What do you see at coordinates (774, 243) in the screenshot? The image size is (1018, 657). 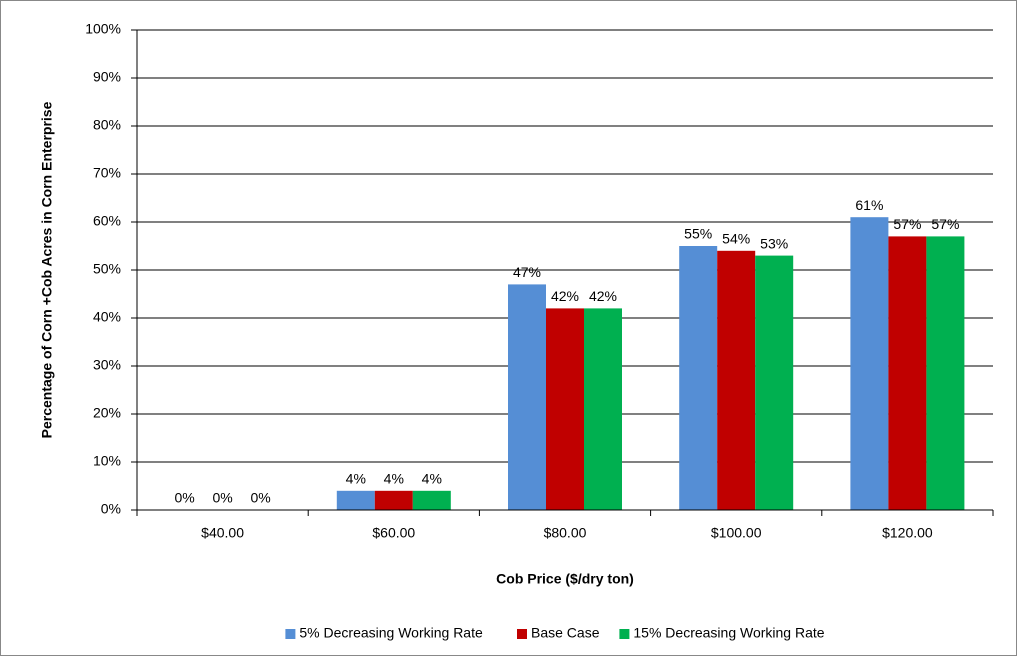 I see `data-label: 53%` at bounding box center [774, 243].